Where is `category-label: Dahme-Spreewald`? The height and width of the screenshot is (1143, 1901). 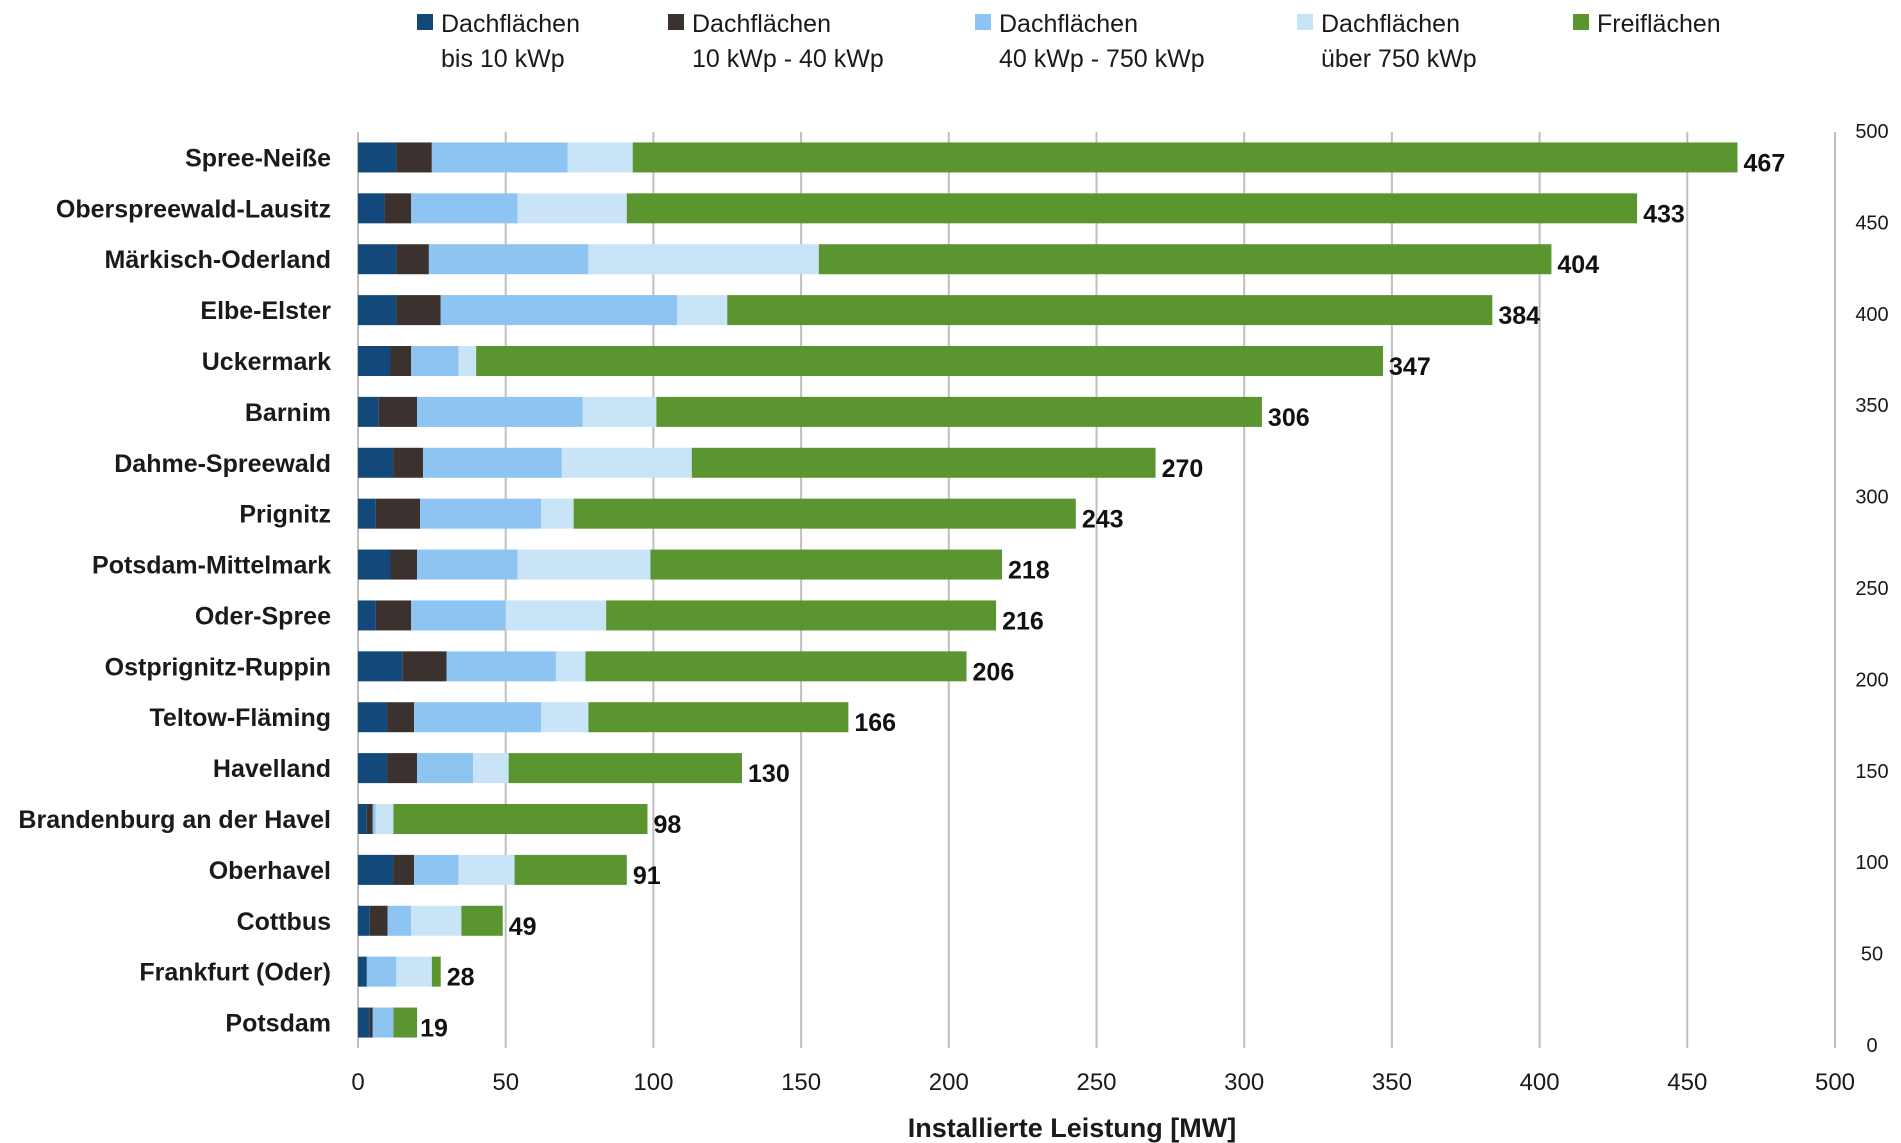
category-label: Dahme-Spreewald is located at coordinates (222, 464).